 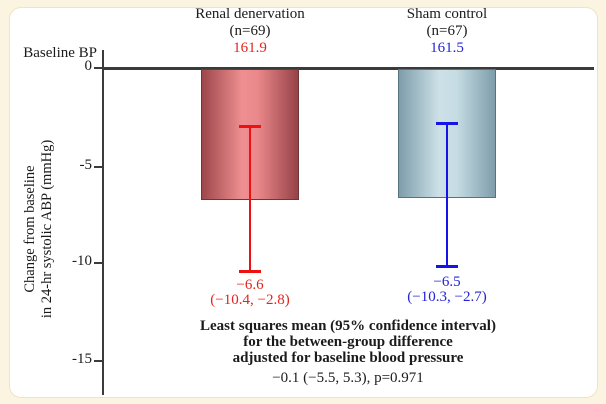 What do you see at coordinates (250, 300) in the screenshot?
I see `renal-ci-label: (−10.4, −2.8)` at bounding box center [250, 300].